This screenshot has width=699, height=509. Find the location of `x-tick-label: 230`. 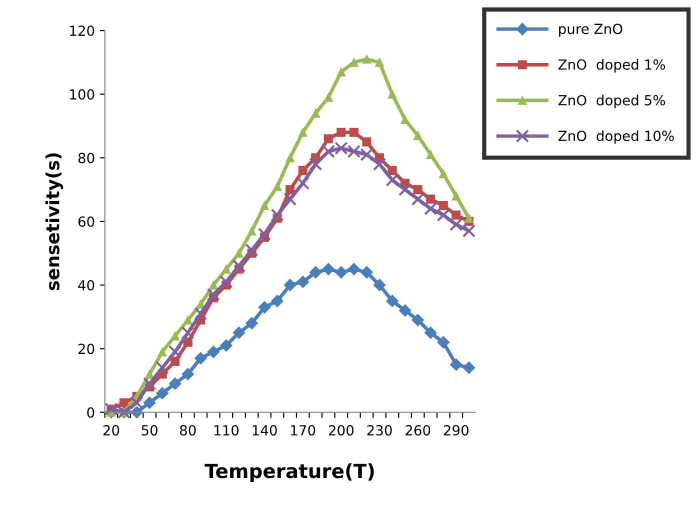

x-tick-label: 230 is located at coordinates (379, 430).